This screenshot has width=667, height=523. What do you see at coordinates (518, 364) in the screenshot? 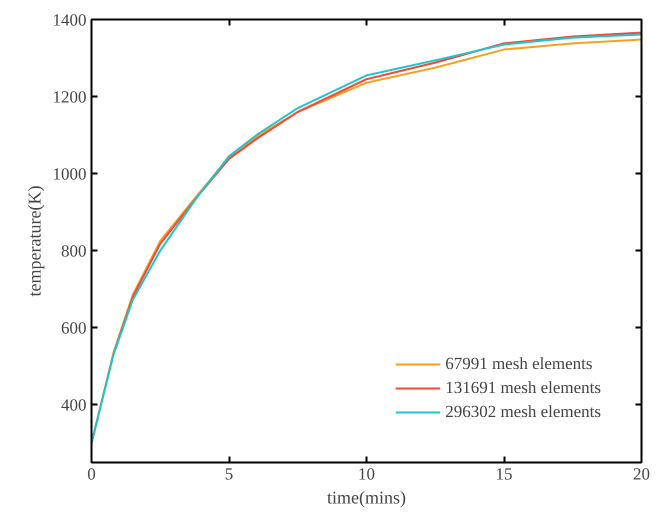
I see `legend-label: 67991 mesh elements` at bounding box center [518, 364].